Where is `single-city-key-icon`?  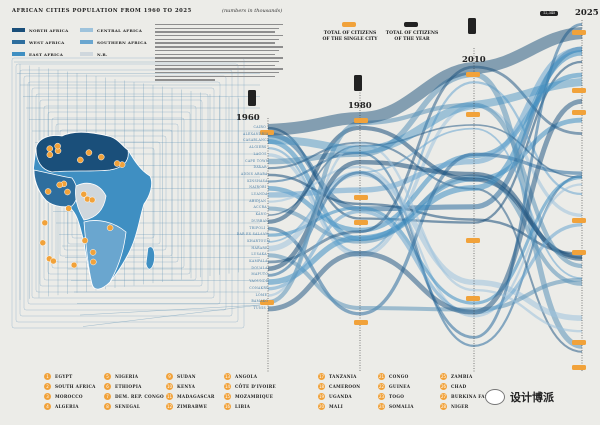 single-city-key-icon is located at coordinates (349, 24).